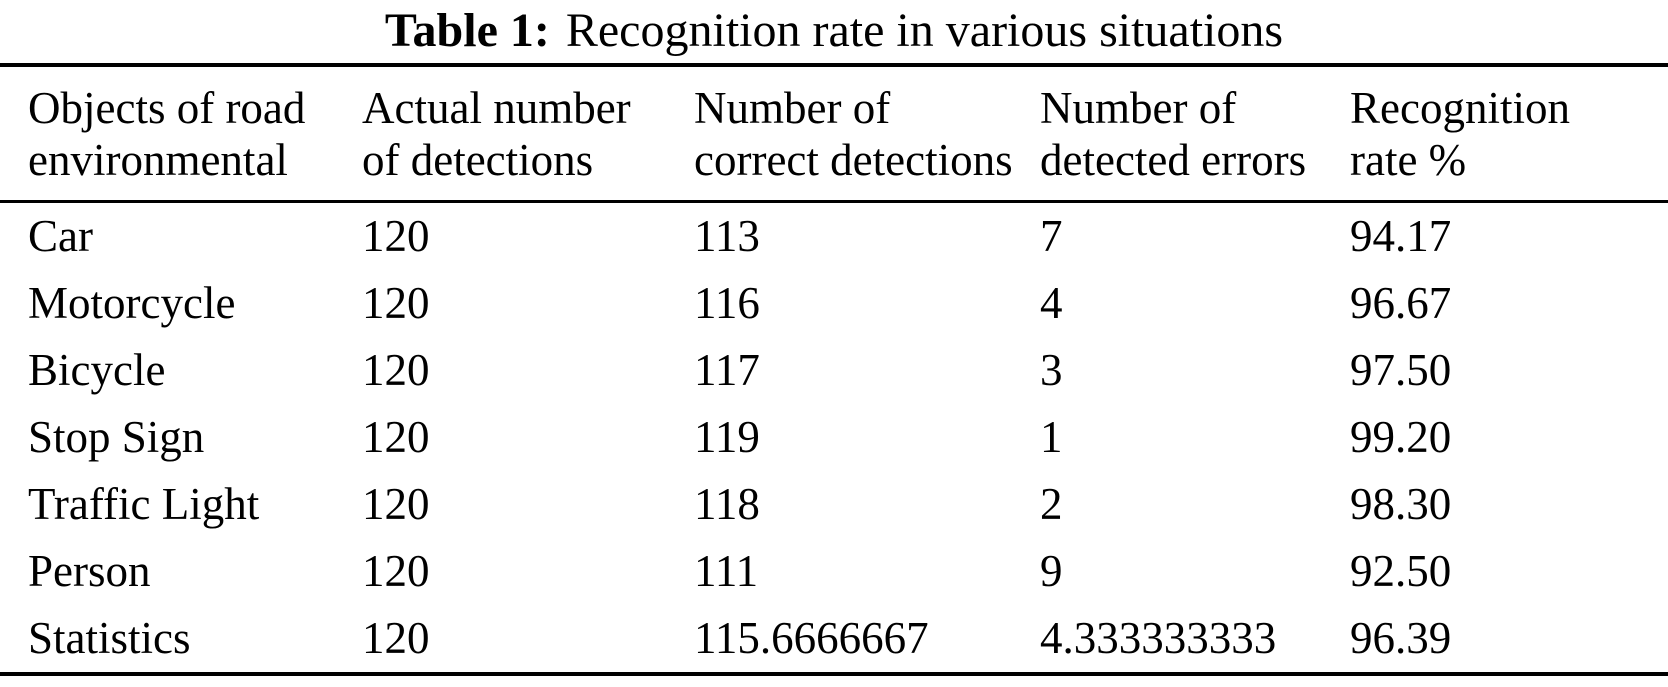 The width and height of the screenshot is (1668, 687). What do you see at coordinates (116, 437) in the screenshot?
I see `cell-object: Stop Sign` at bounding box center [116, 437].